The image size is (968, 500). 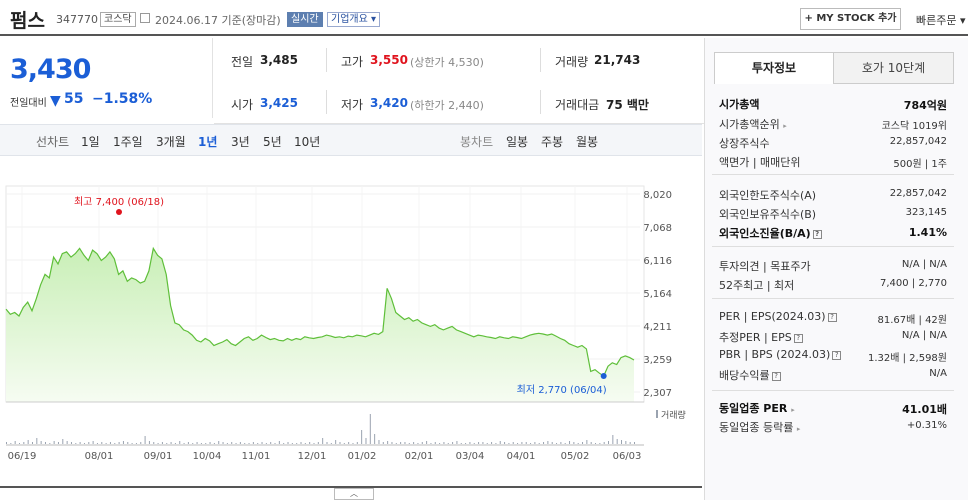 What do you see at coordinates (521, 456) in the screenshot?
I see `x-tick-label: 04/01` at bounding box center [521, 456].